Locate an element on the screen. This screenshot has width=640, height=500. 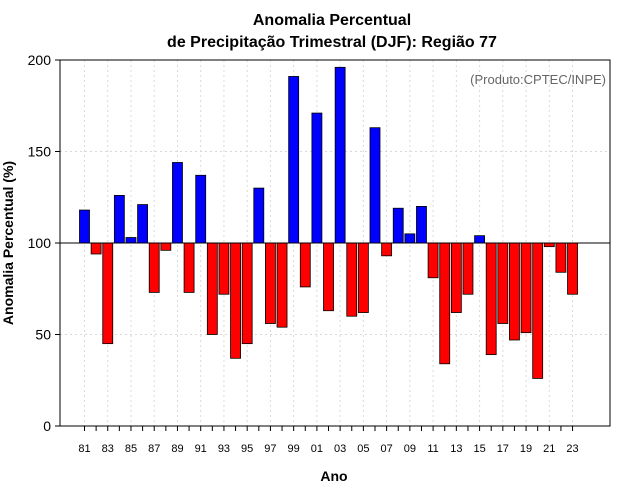
x-tick-label: 13 is located at coordinates (456, 449).